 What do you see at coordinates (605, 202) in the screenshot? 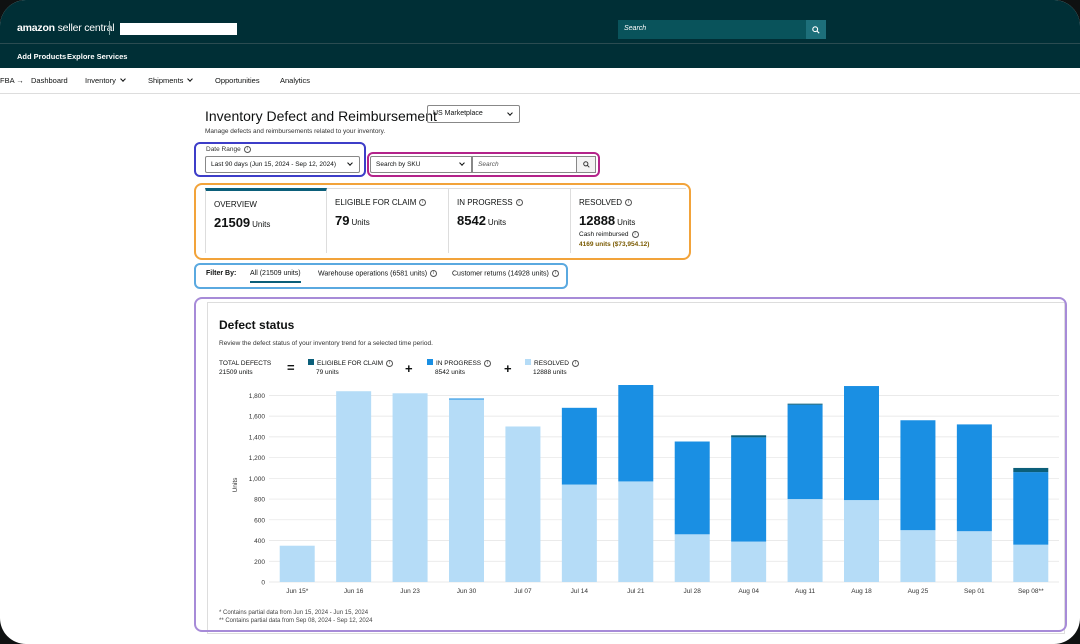
I see `card-resolved-title: RESOLVED i` at bounding box center [605, 202].